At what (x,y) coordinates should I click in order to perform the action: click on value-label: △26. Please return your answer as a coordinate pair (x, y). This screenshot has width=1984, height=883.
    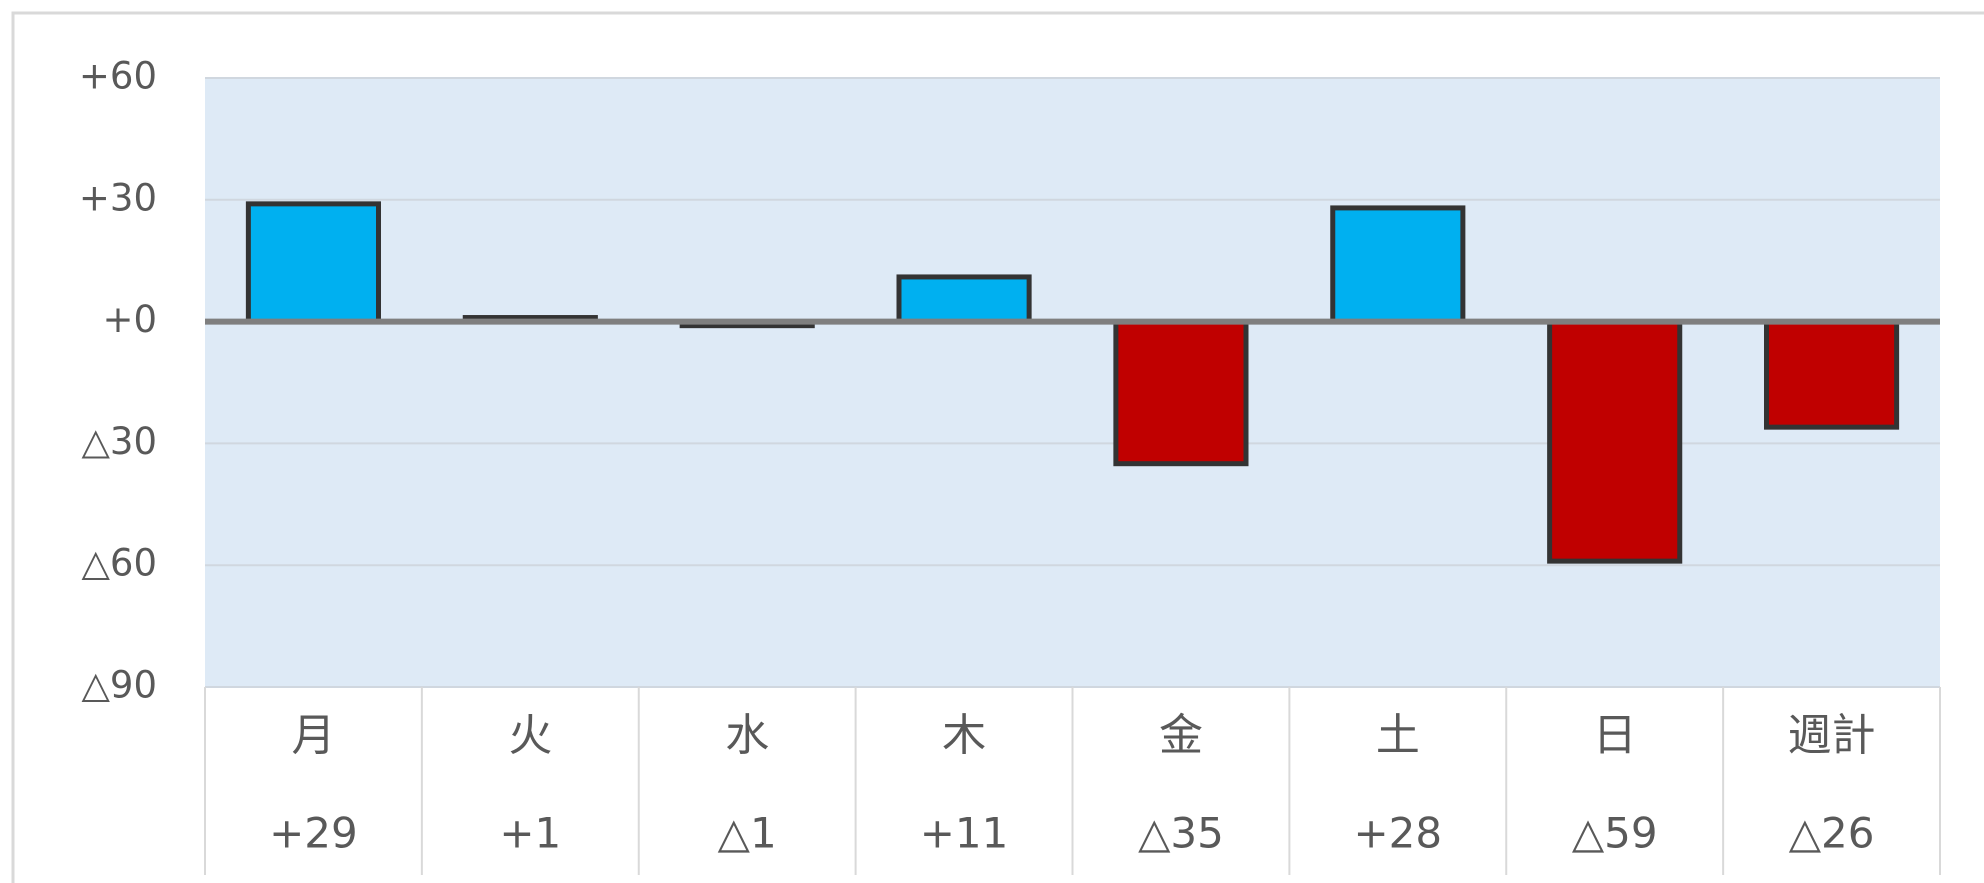
    Looking at the image, I should click on (1832, 833).